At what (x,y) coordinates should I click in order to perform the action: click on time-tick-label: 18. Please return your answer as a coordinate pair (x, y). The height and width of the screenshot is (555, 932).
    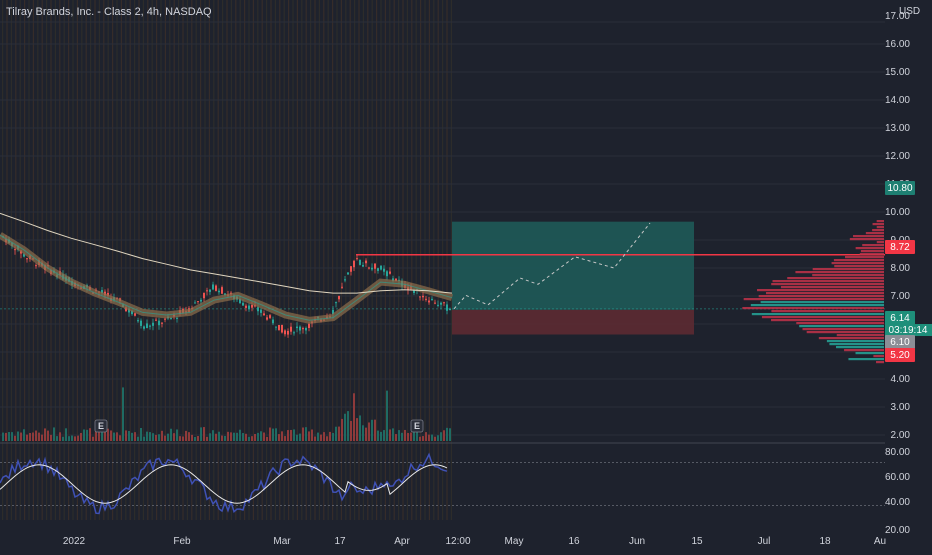
    Looking at the image, I should click on (825, 541).